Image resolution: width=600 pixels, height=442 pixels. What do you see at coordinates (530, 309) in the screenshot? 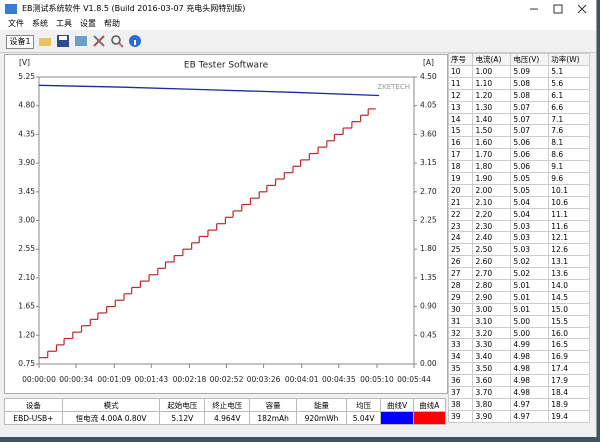
I see `table-cell: 5.01` at bounding box center [530, 309].